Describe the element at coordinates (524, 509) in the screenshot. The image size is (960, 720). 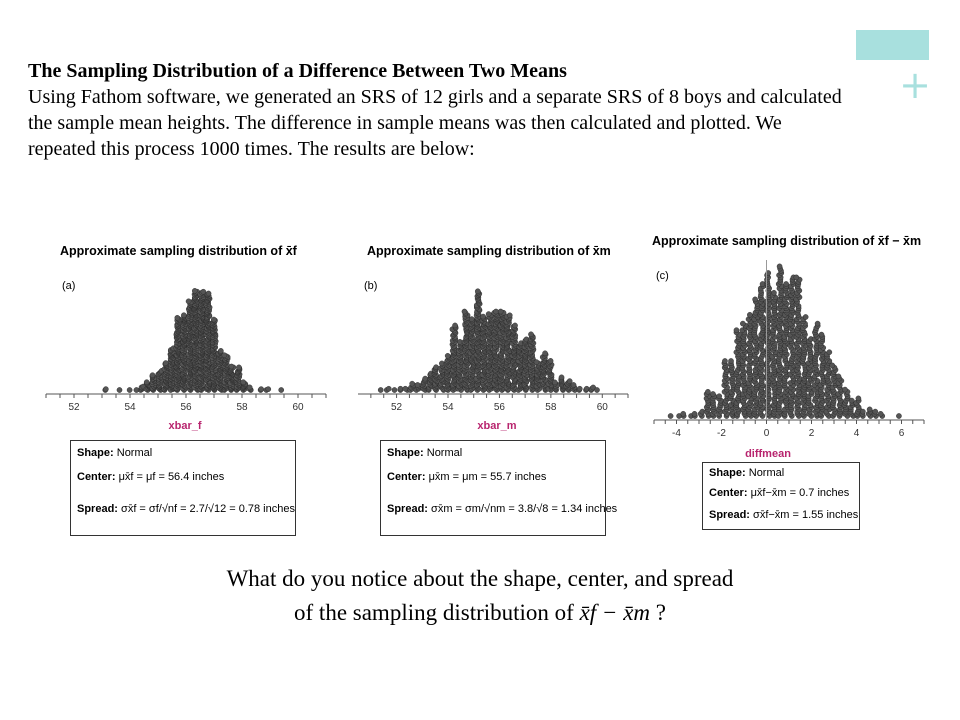
I see `spread-value: σx̄m = σm/√nm = 3.8/√8 = 1.34 inches` at that location.